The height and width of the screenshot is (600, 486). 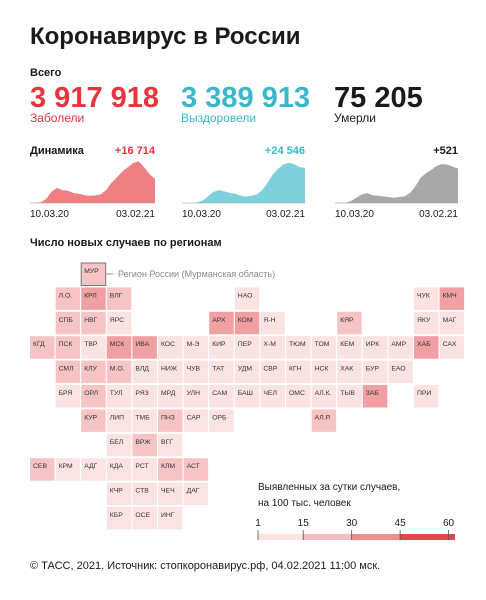 What do you see at coordinates (57, 118) in the screenshot?
I see `total-label: Заболели` at bounding box center [57, 118].